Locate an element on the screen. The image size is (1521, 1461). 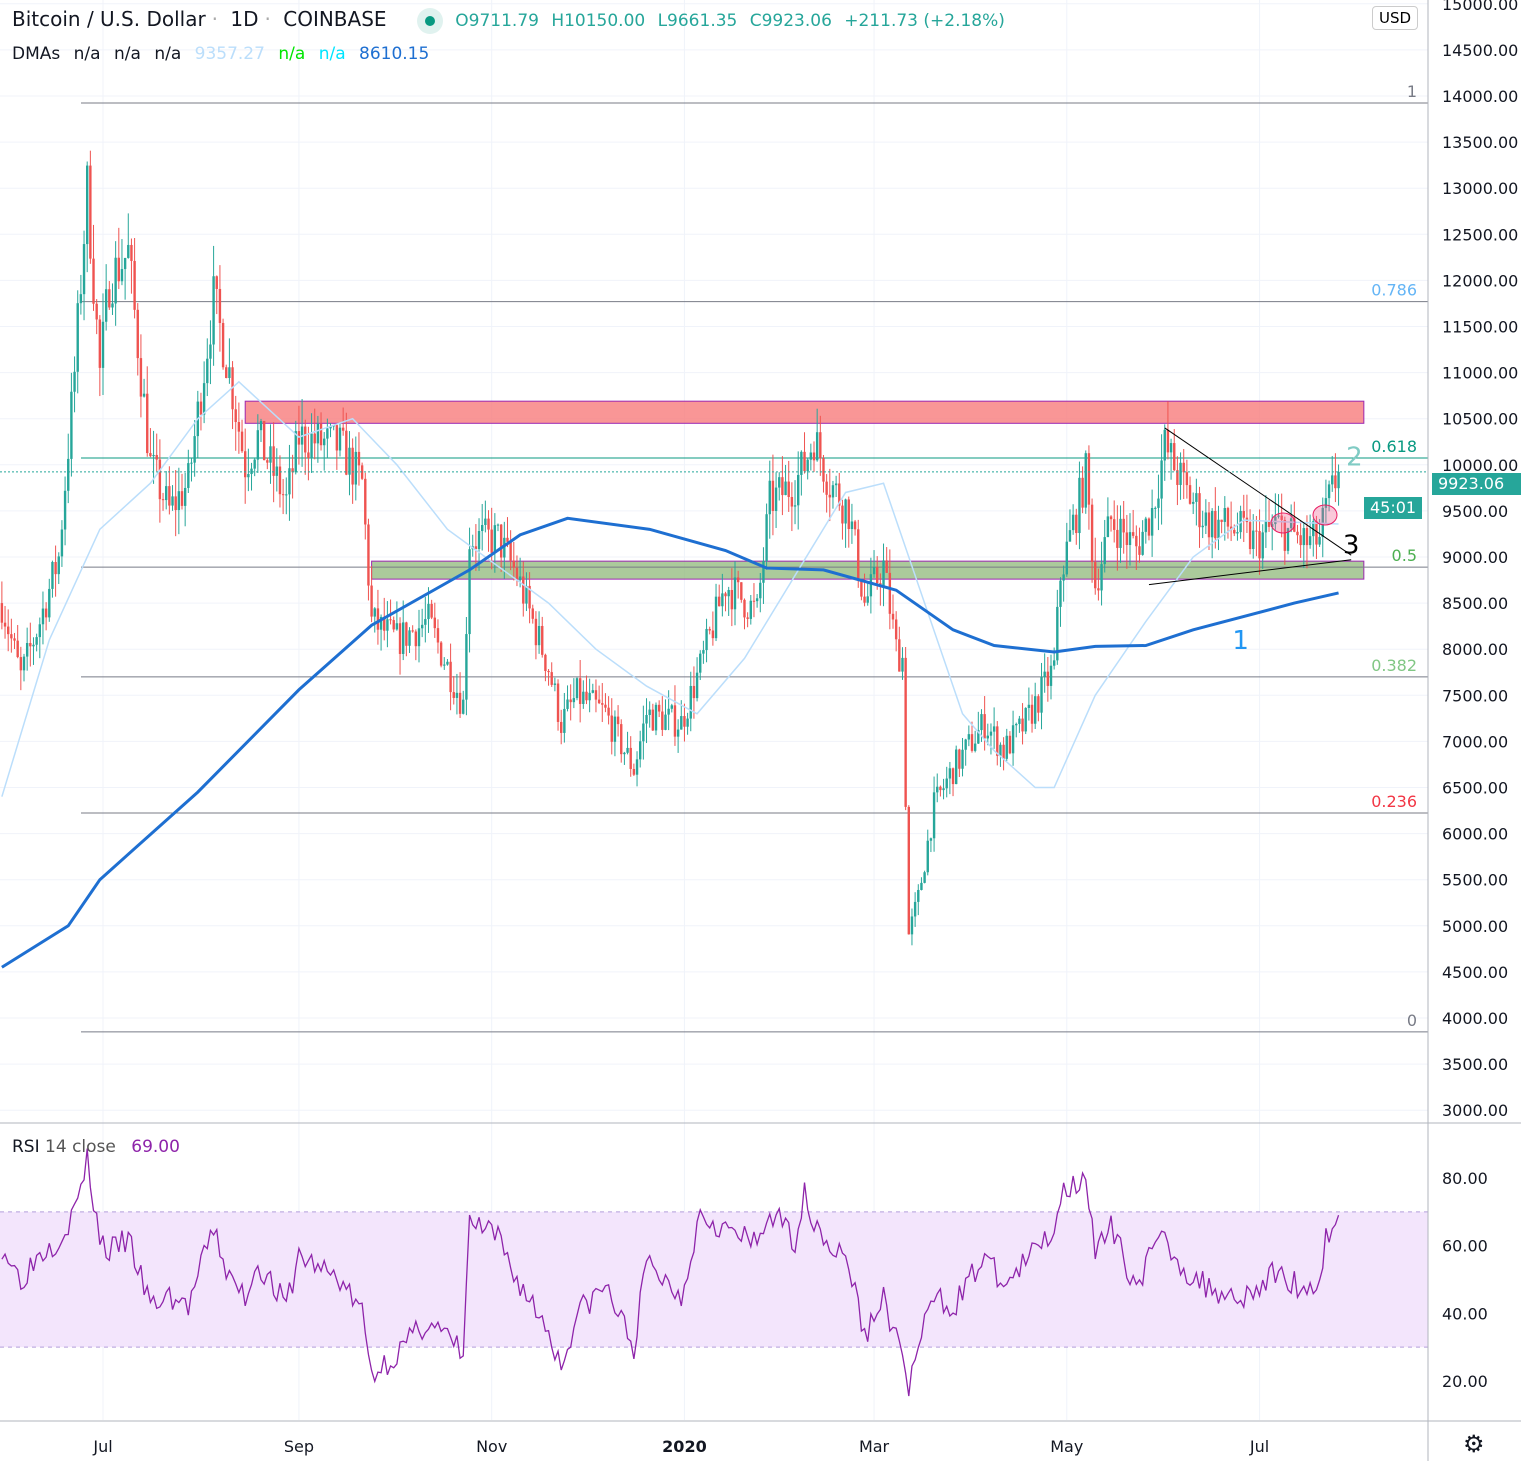
symbol-name: Bitcoin / U.S. Dollar is located at coordinates (109, 19).